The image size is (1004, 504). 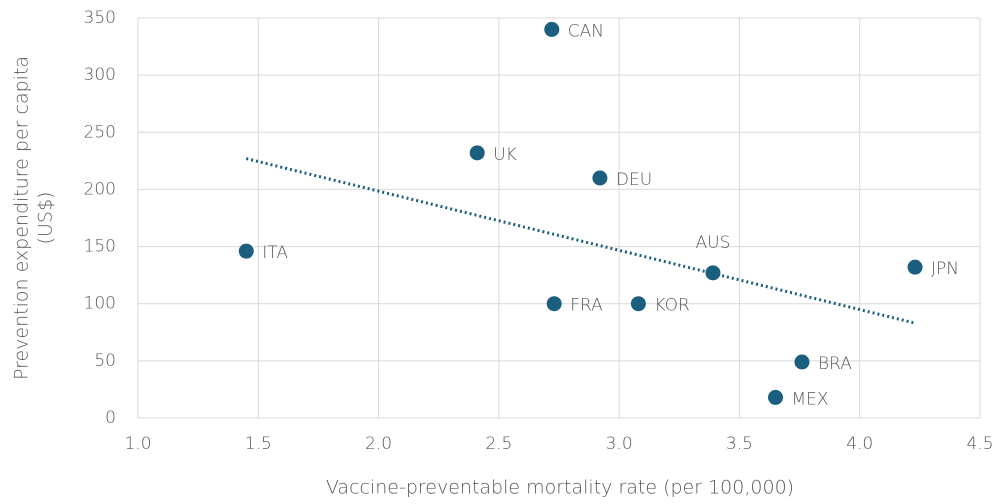 What do you see at coordinates (619, 444) in the screenshot?
I see `x-tick-label: 3.0` at bounding box center [619, 444].